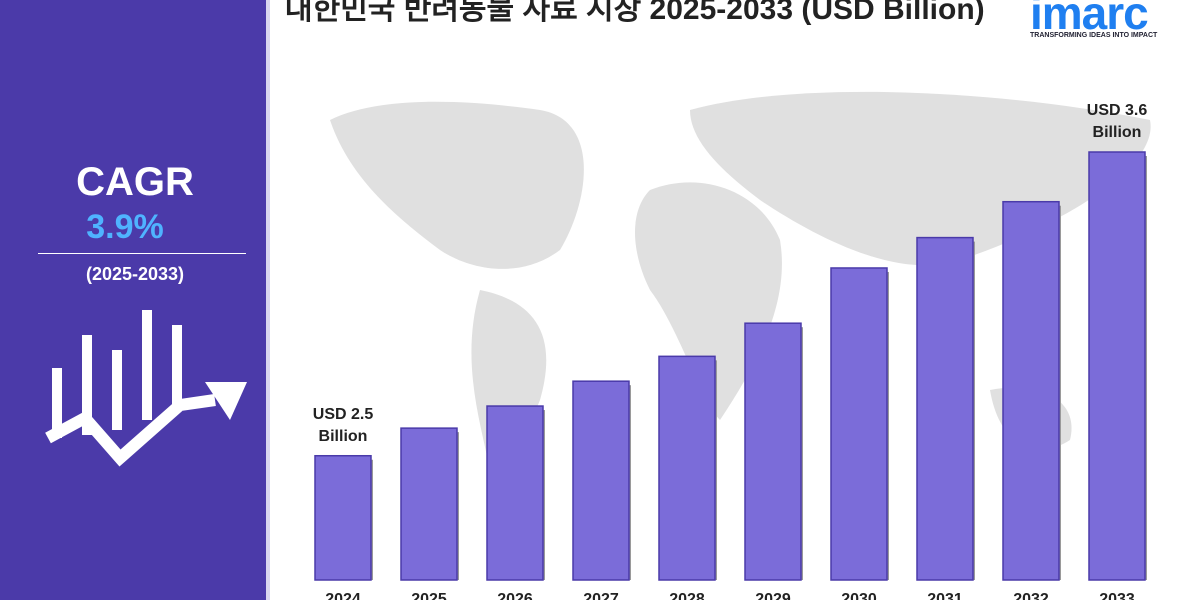 This screenshot has height=600, width=1200. Describe the element at coordinates (142, 253) in the screenshot. I see `divider` at that location.